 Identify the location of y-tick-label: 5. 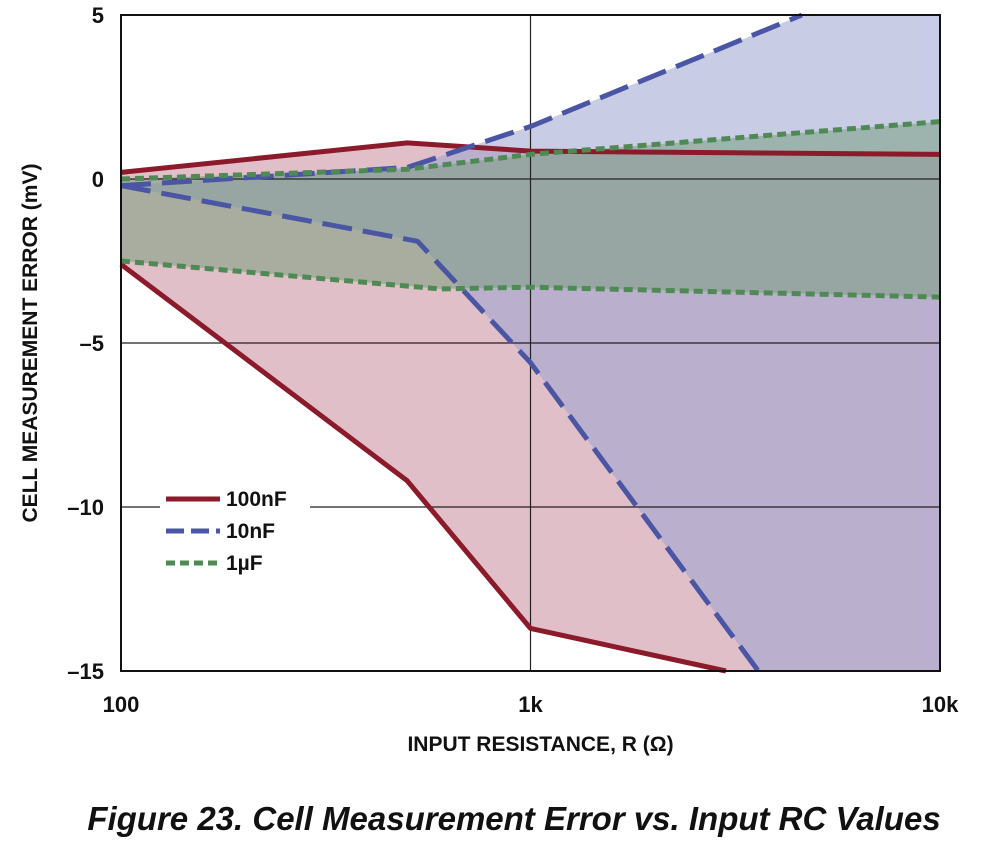
(98, 15).